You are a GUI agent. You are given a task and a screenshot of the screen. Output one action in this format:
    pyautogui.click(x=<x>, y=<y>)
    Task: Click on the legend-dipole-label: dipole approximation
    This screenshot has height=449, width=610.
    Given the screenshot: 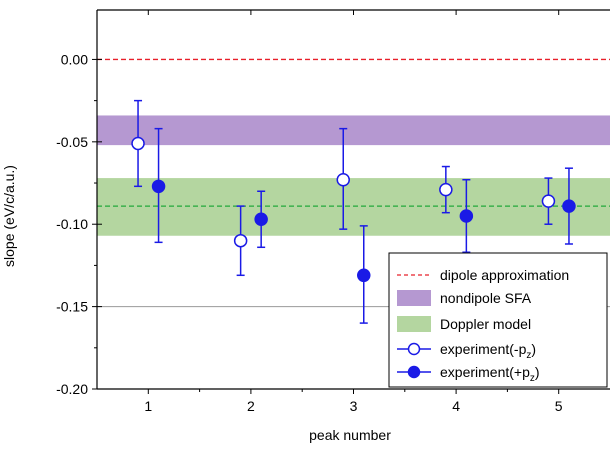 What is the action you would take?
    pyautogui.click(x=504, y=275)
    